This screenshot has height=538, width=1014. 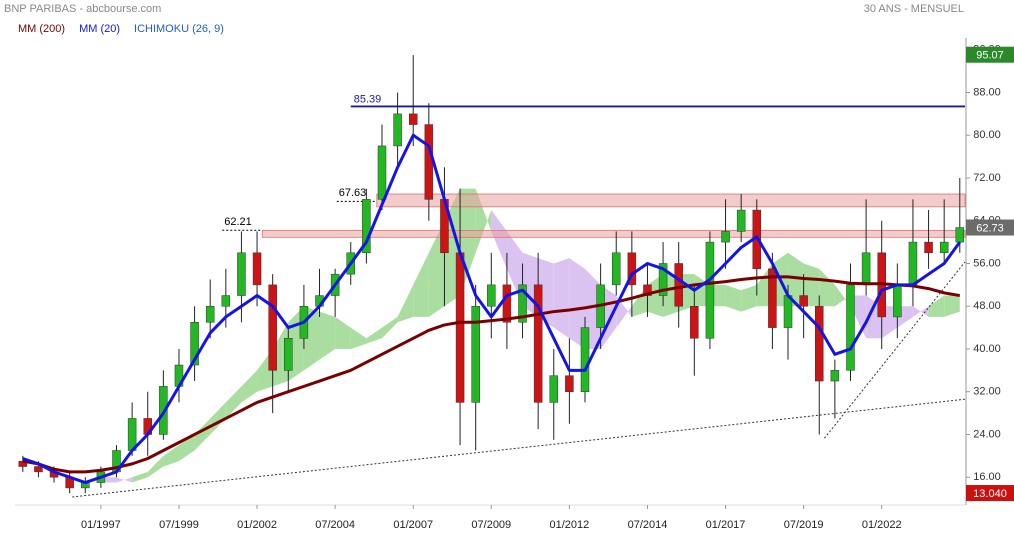 What do you see at coordinates (987, 349) in the screenshot?
I see `y-tick-label: 40.00` at bounding box center [987, 349].